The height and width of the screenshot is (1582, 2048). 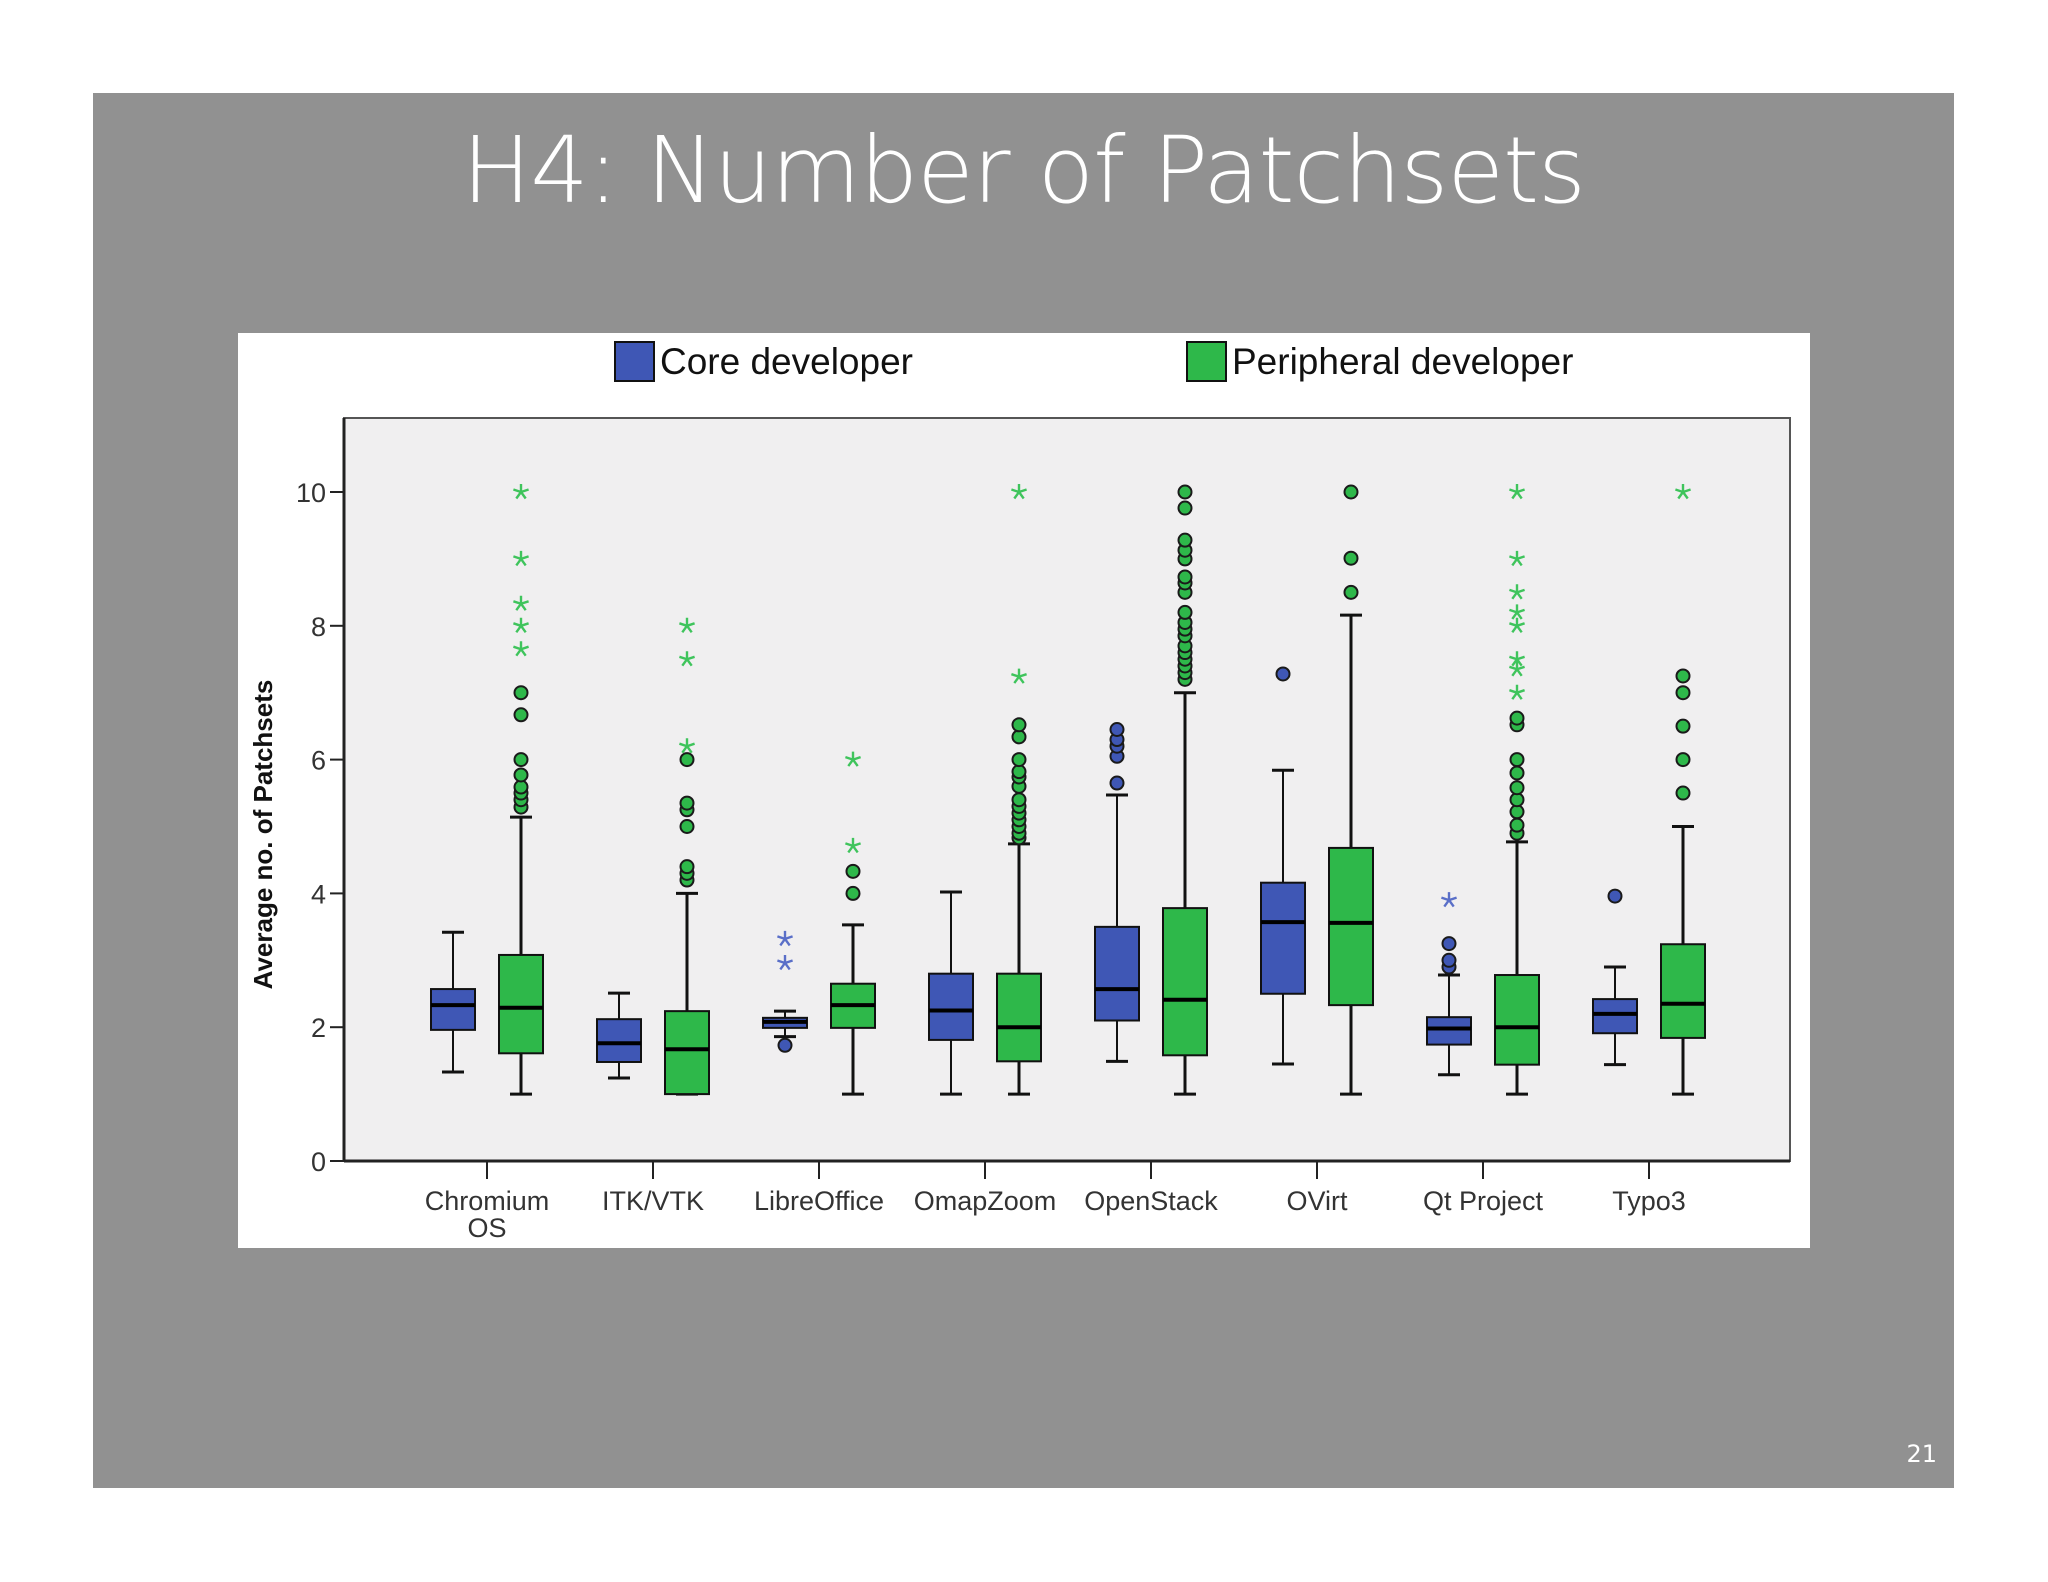 What do you see at coordinates (819, 1201) in the screenshot?
I see `x-tick-label: LibreOffice` at bounding box center [819, 1201].